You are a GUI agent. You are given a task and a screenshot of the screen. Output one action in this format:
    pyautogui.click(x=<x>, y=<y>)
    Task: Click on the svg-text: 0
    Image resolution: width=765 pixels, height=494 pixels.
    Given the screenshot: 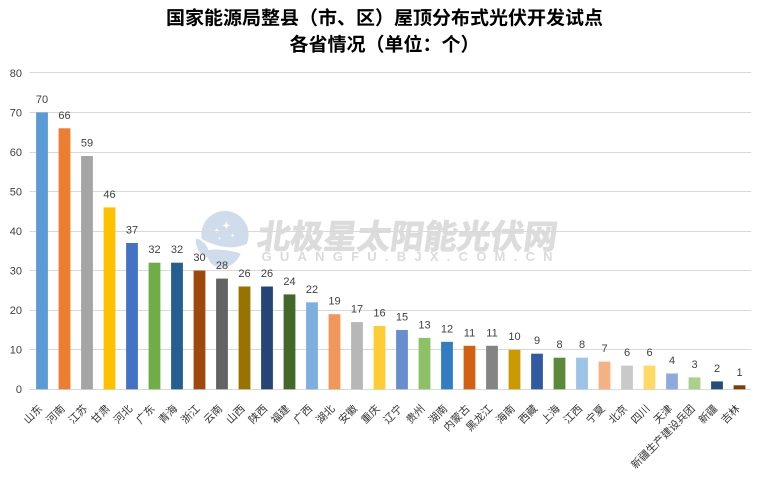 What is the action you would take?
    pyautogui.click(x=19, y=390)
    